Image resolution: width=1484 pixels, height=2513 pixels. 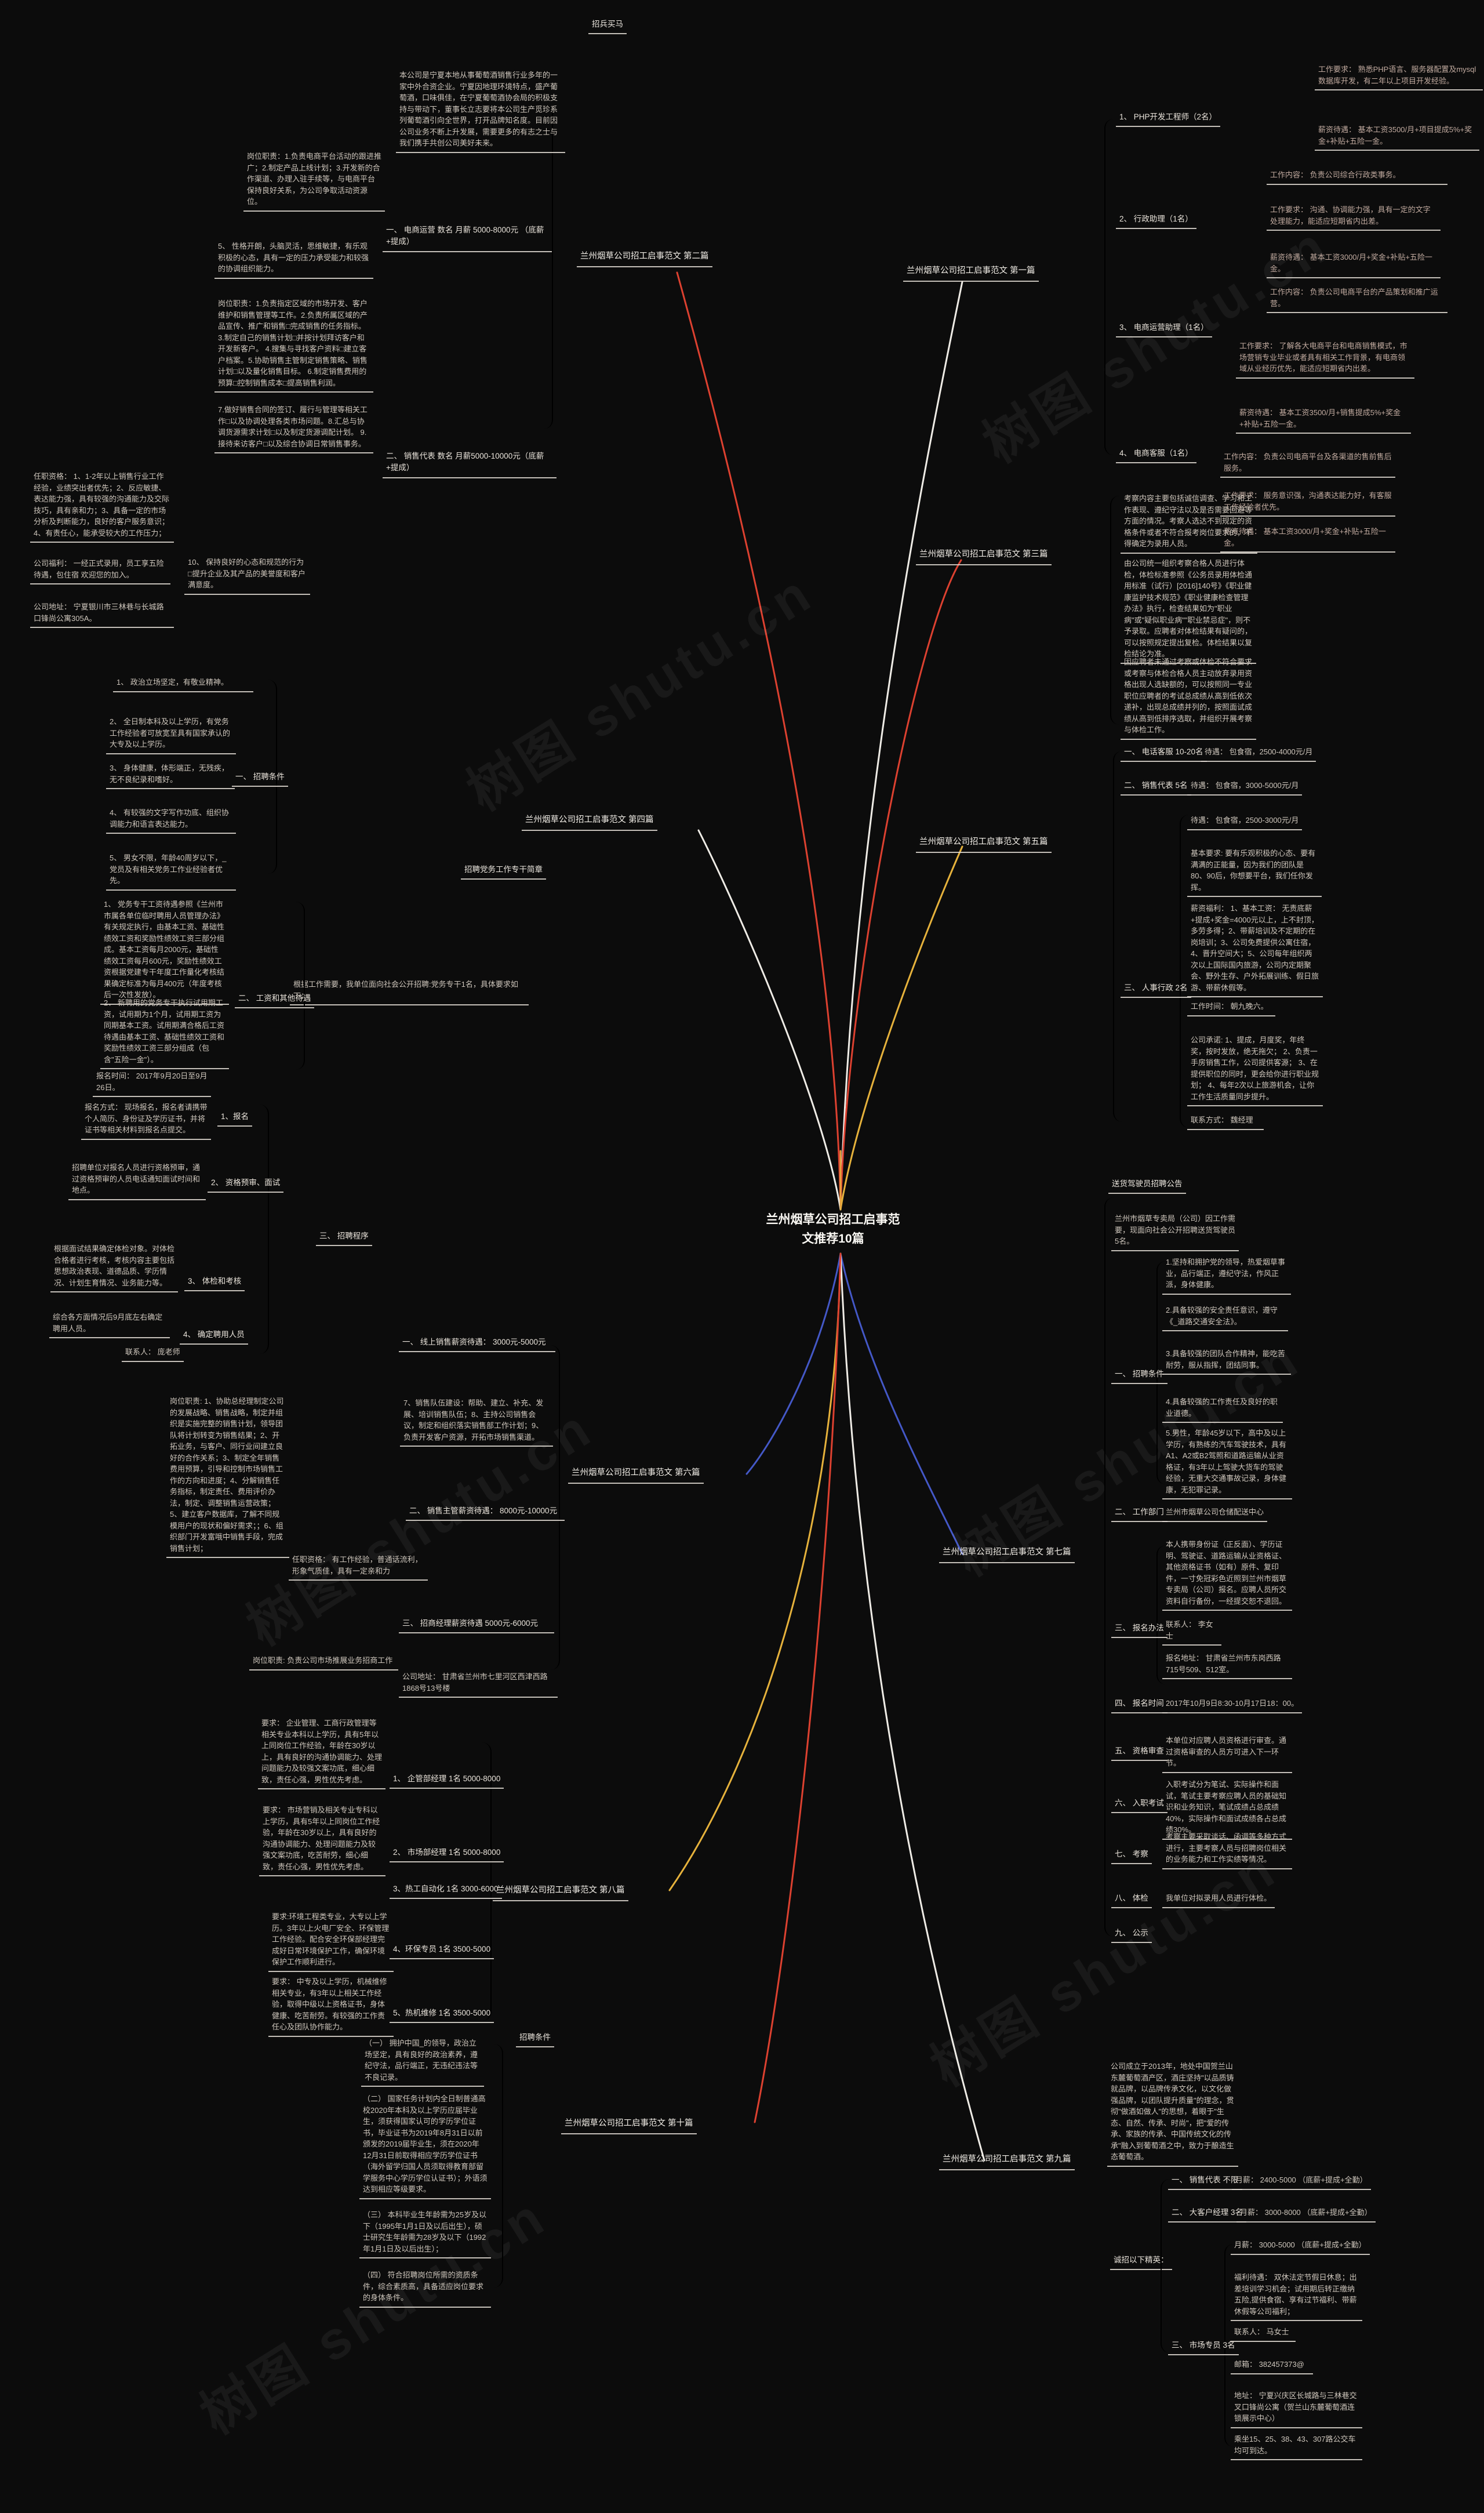 What do you see at coordinates (214, 1336) in the screenshot?
I see `b4-step-confirm: 4、 确定聘用人员` at bounding box center [214, 1336].